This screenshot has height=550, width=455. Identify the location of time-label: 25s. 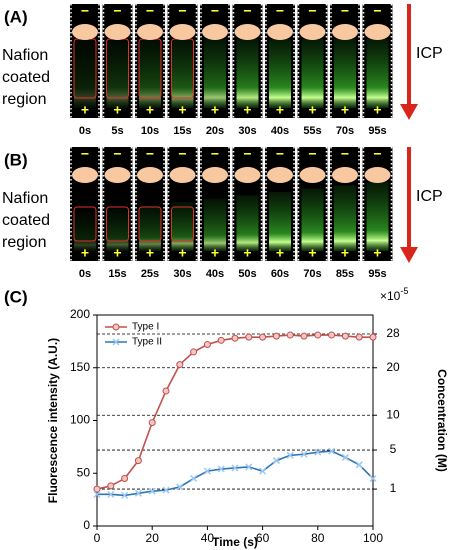
(150, 274).